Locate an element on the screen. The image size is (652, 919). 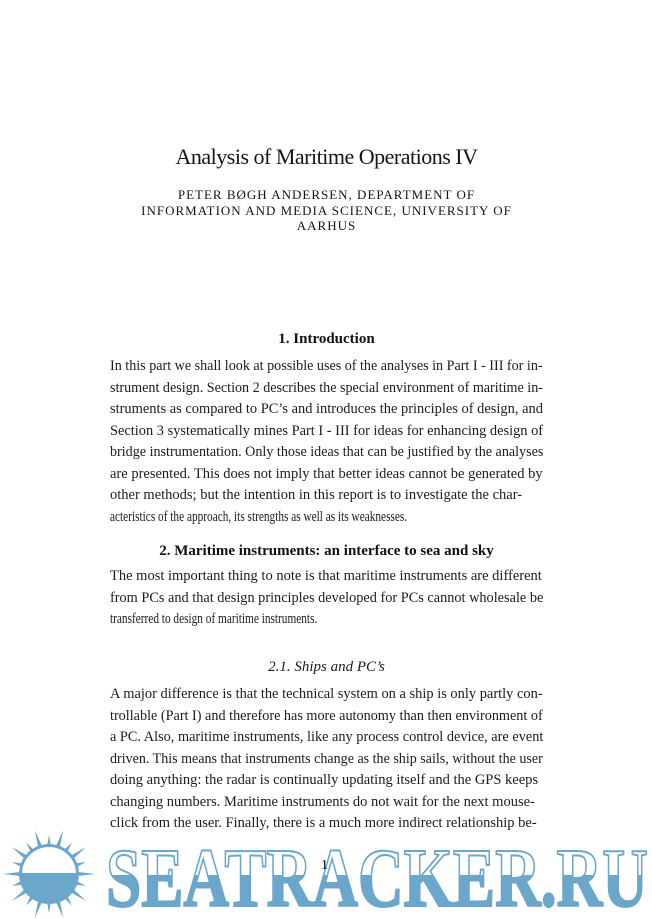
subsection-heading-ships-and-pcs: 2.1. Ships and PC’s is located at coordinates (326, 667).